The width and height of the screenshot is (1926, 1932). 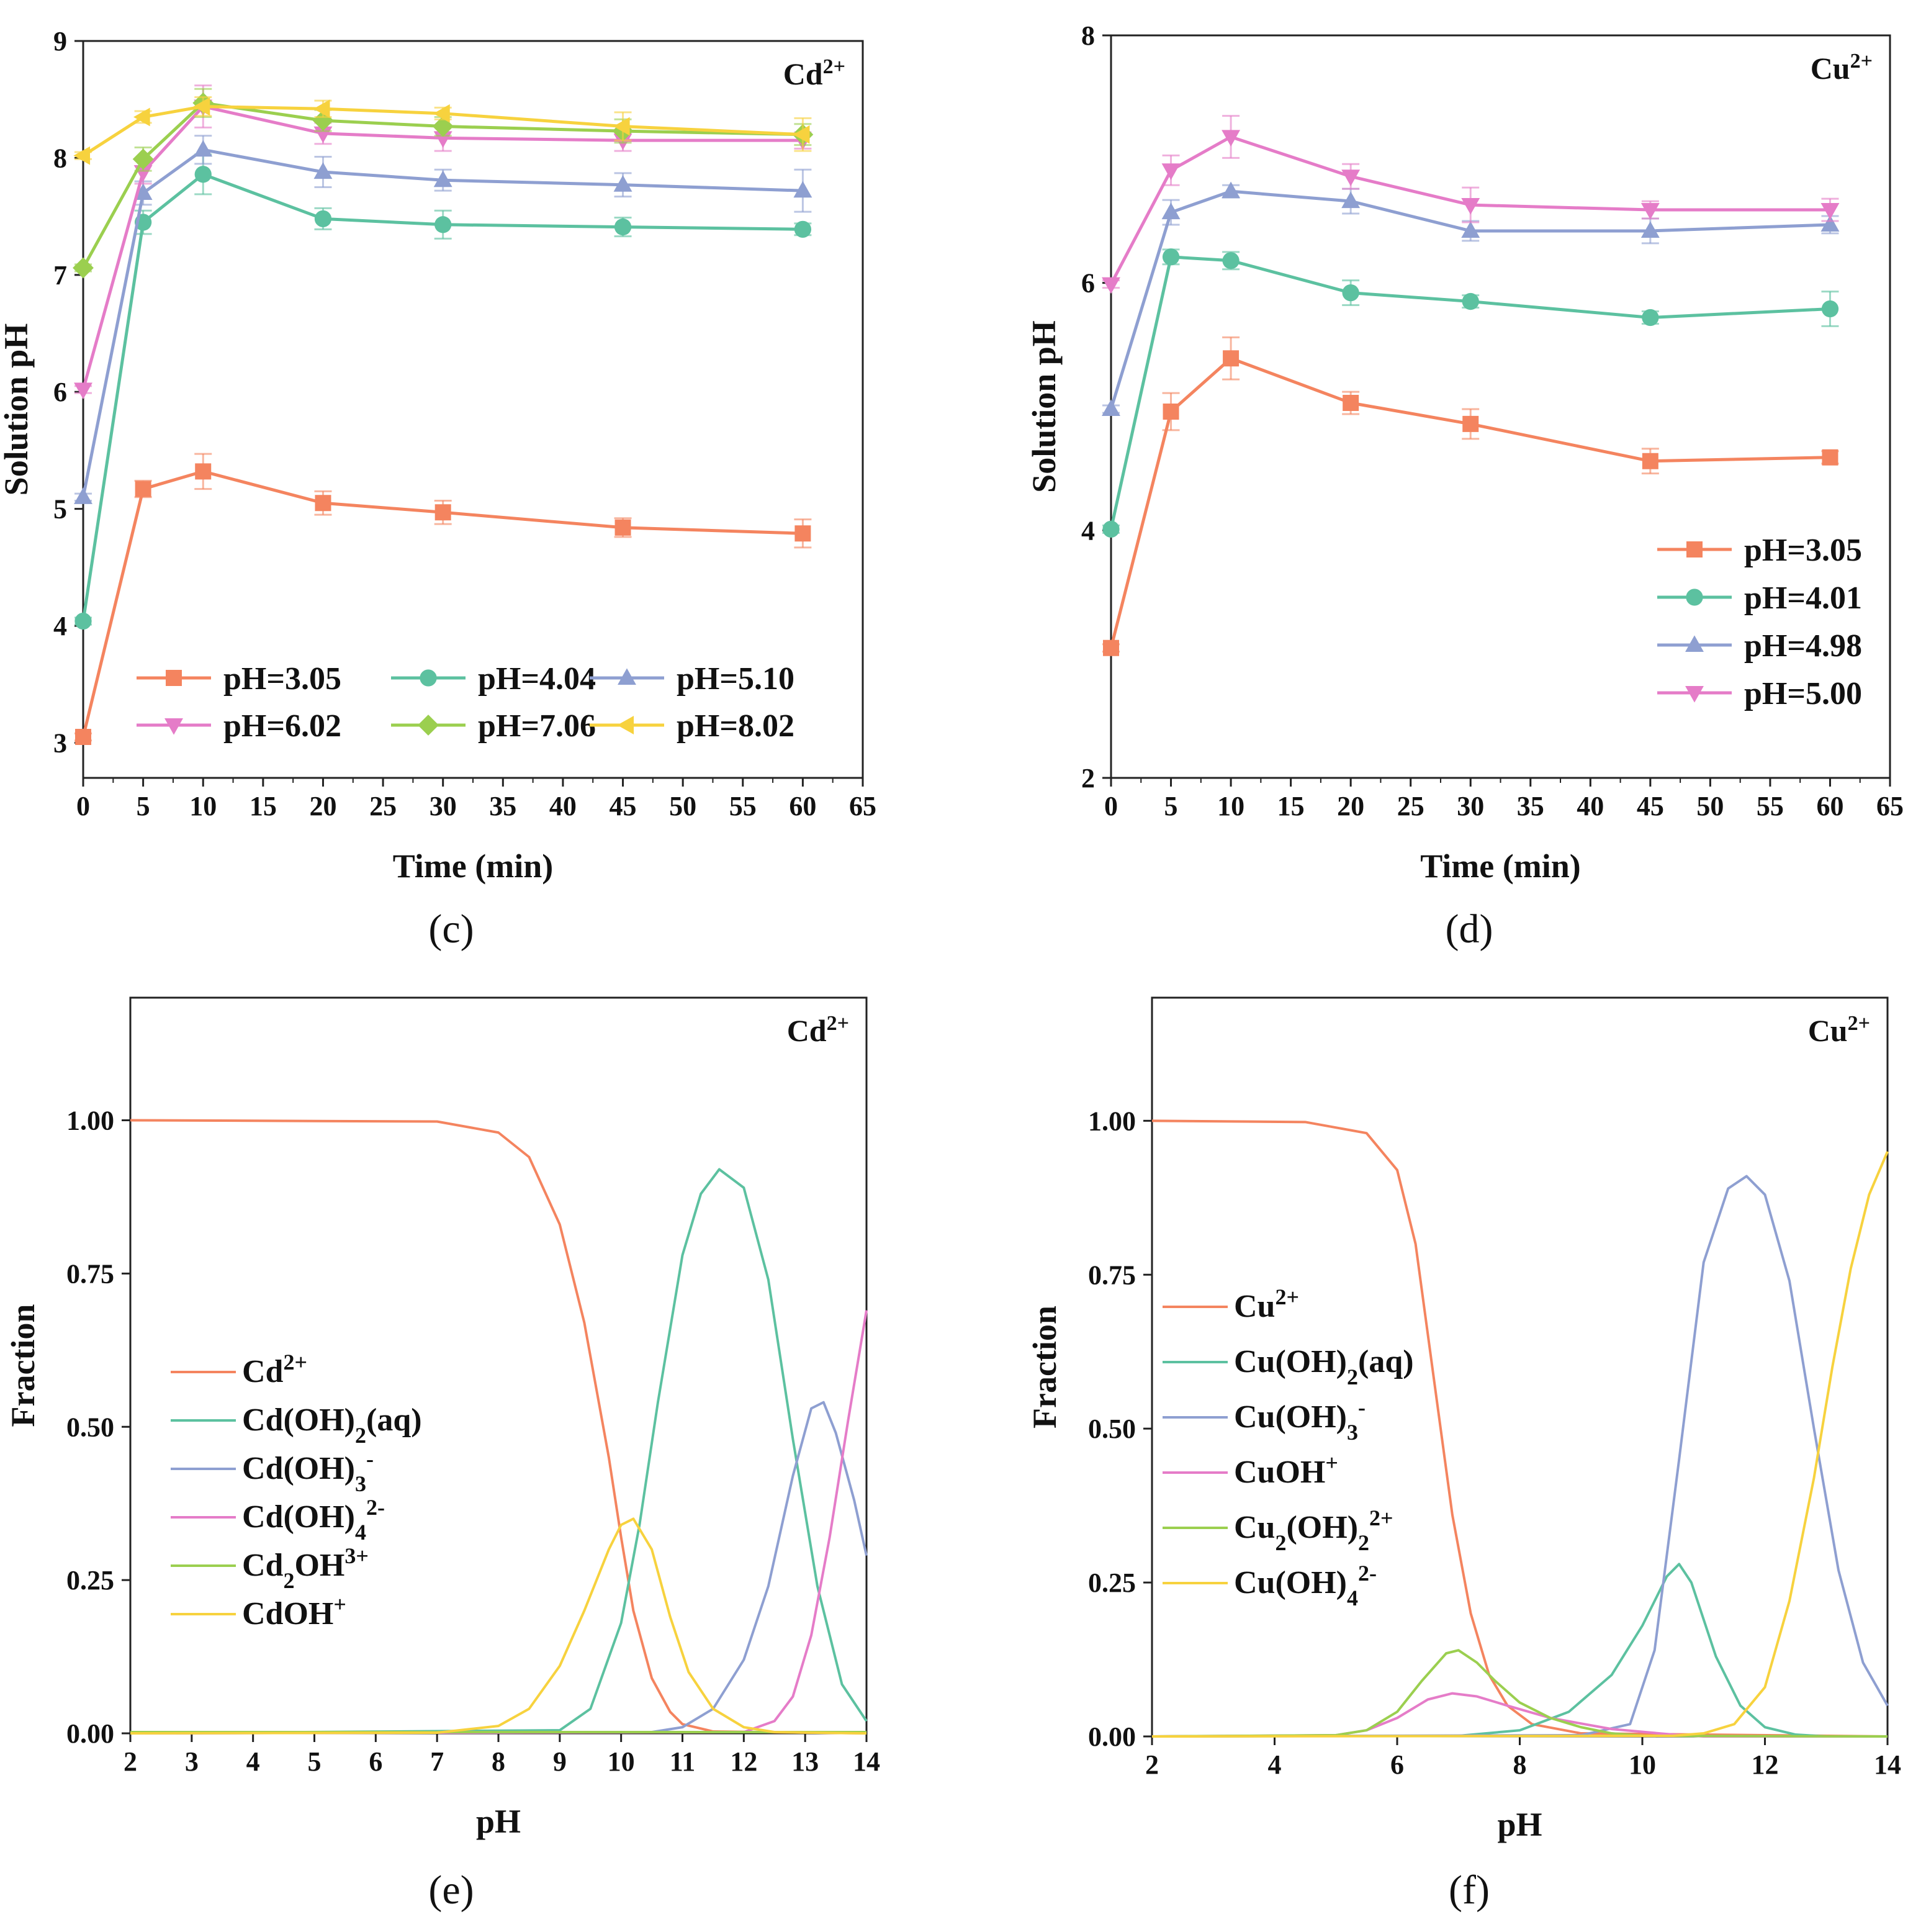 I want to click on legend-label-CdOH+: CdOH+, so click(x=294, y=1612).